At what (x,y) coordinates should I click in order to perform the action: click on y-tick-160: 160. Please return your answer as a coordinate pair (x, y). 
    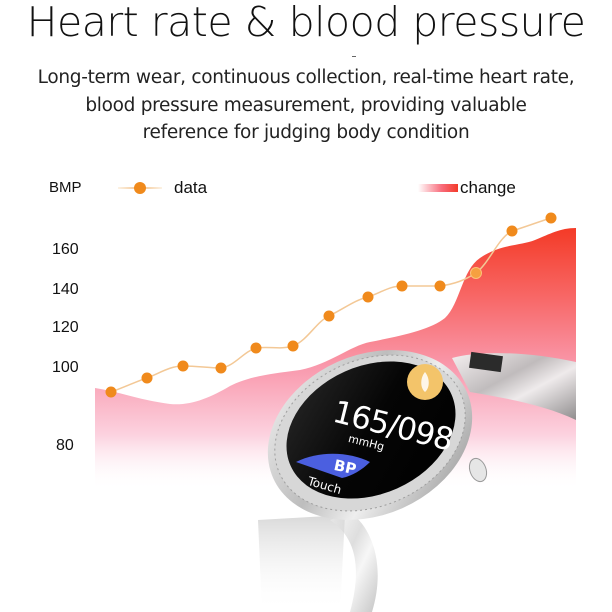
    Looking at the image, I should click on (65, 249).